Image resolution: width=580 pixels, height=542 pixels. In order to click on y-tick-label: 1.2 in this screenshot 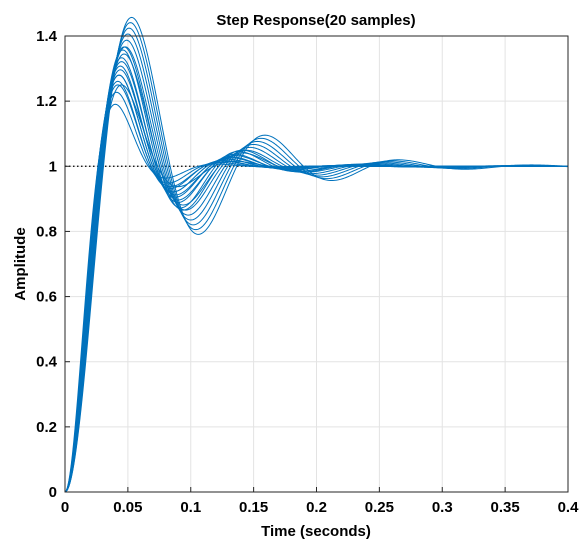, I will do `click(46, 101)`.